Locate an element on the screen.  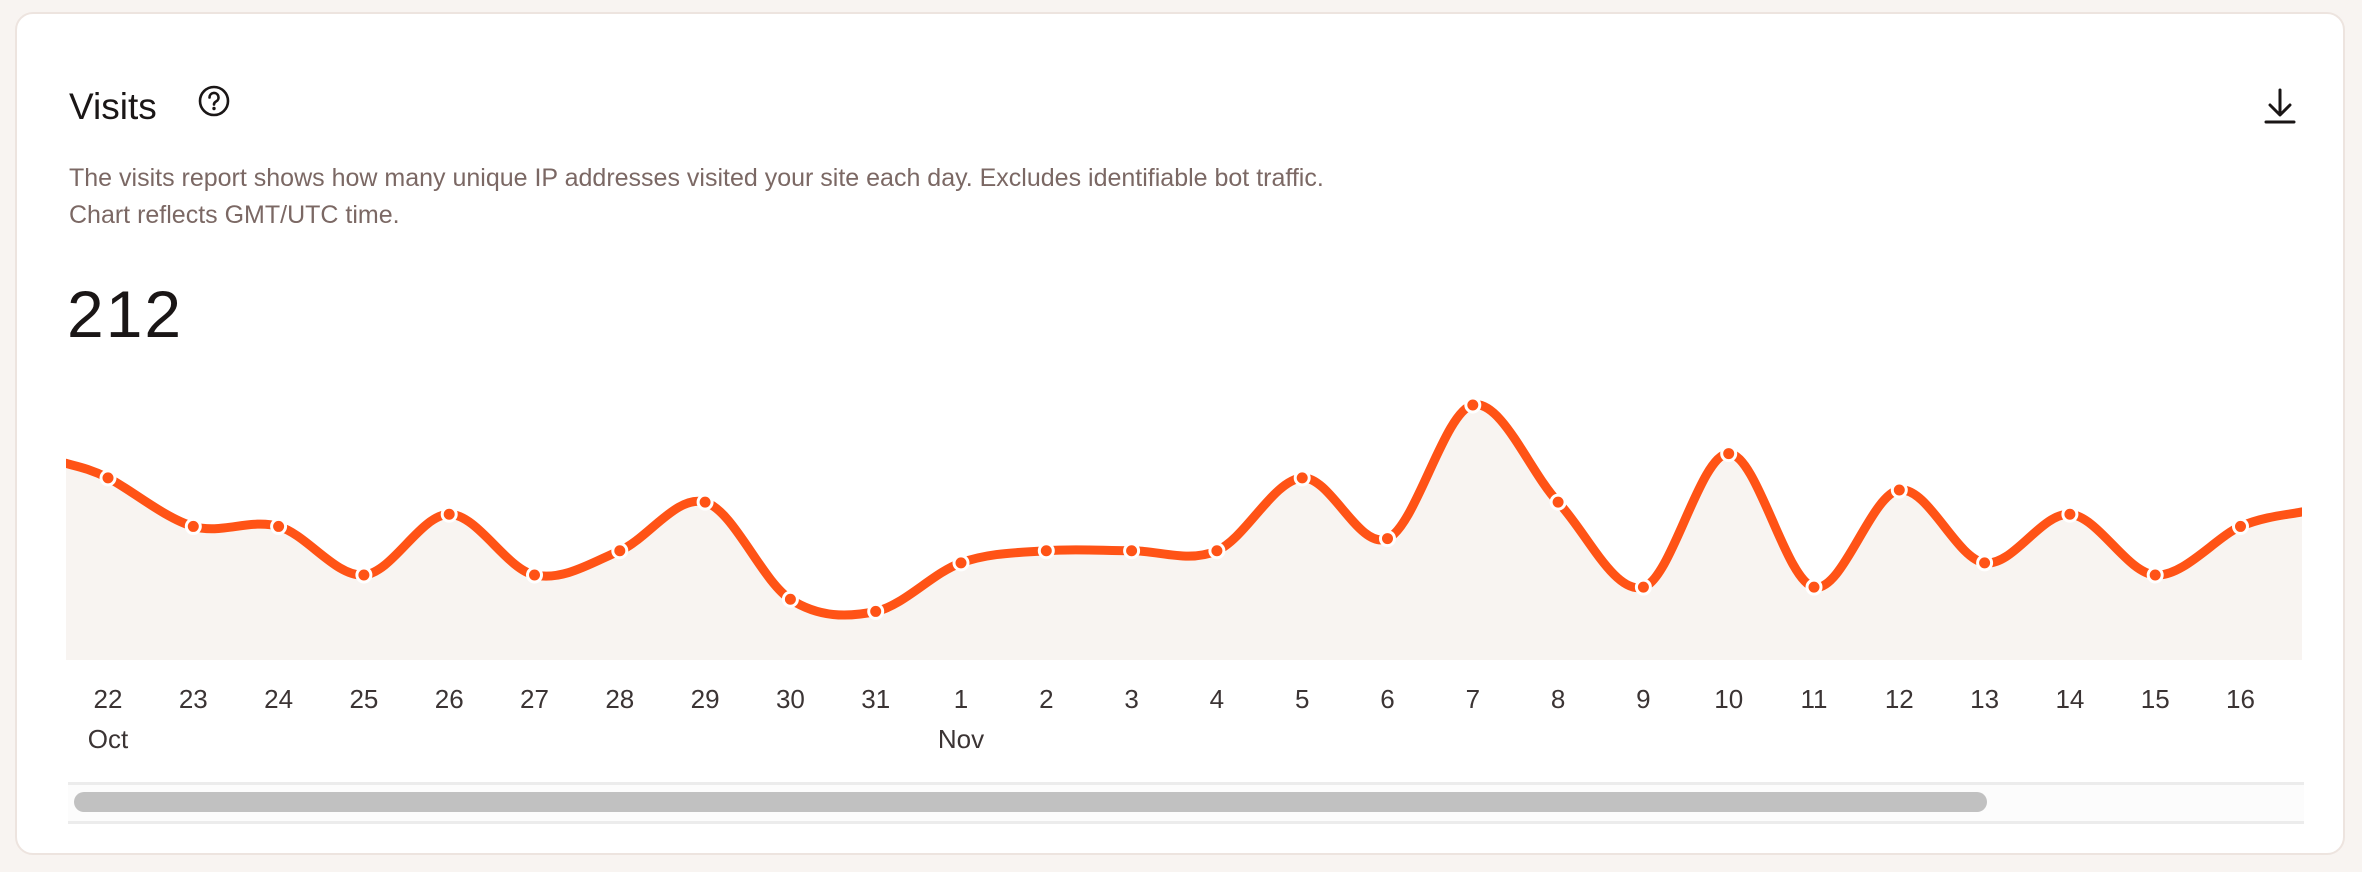
x-tick-label: 30 is located at coordinates (790, 699).